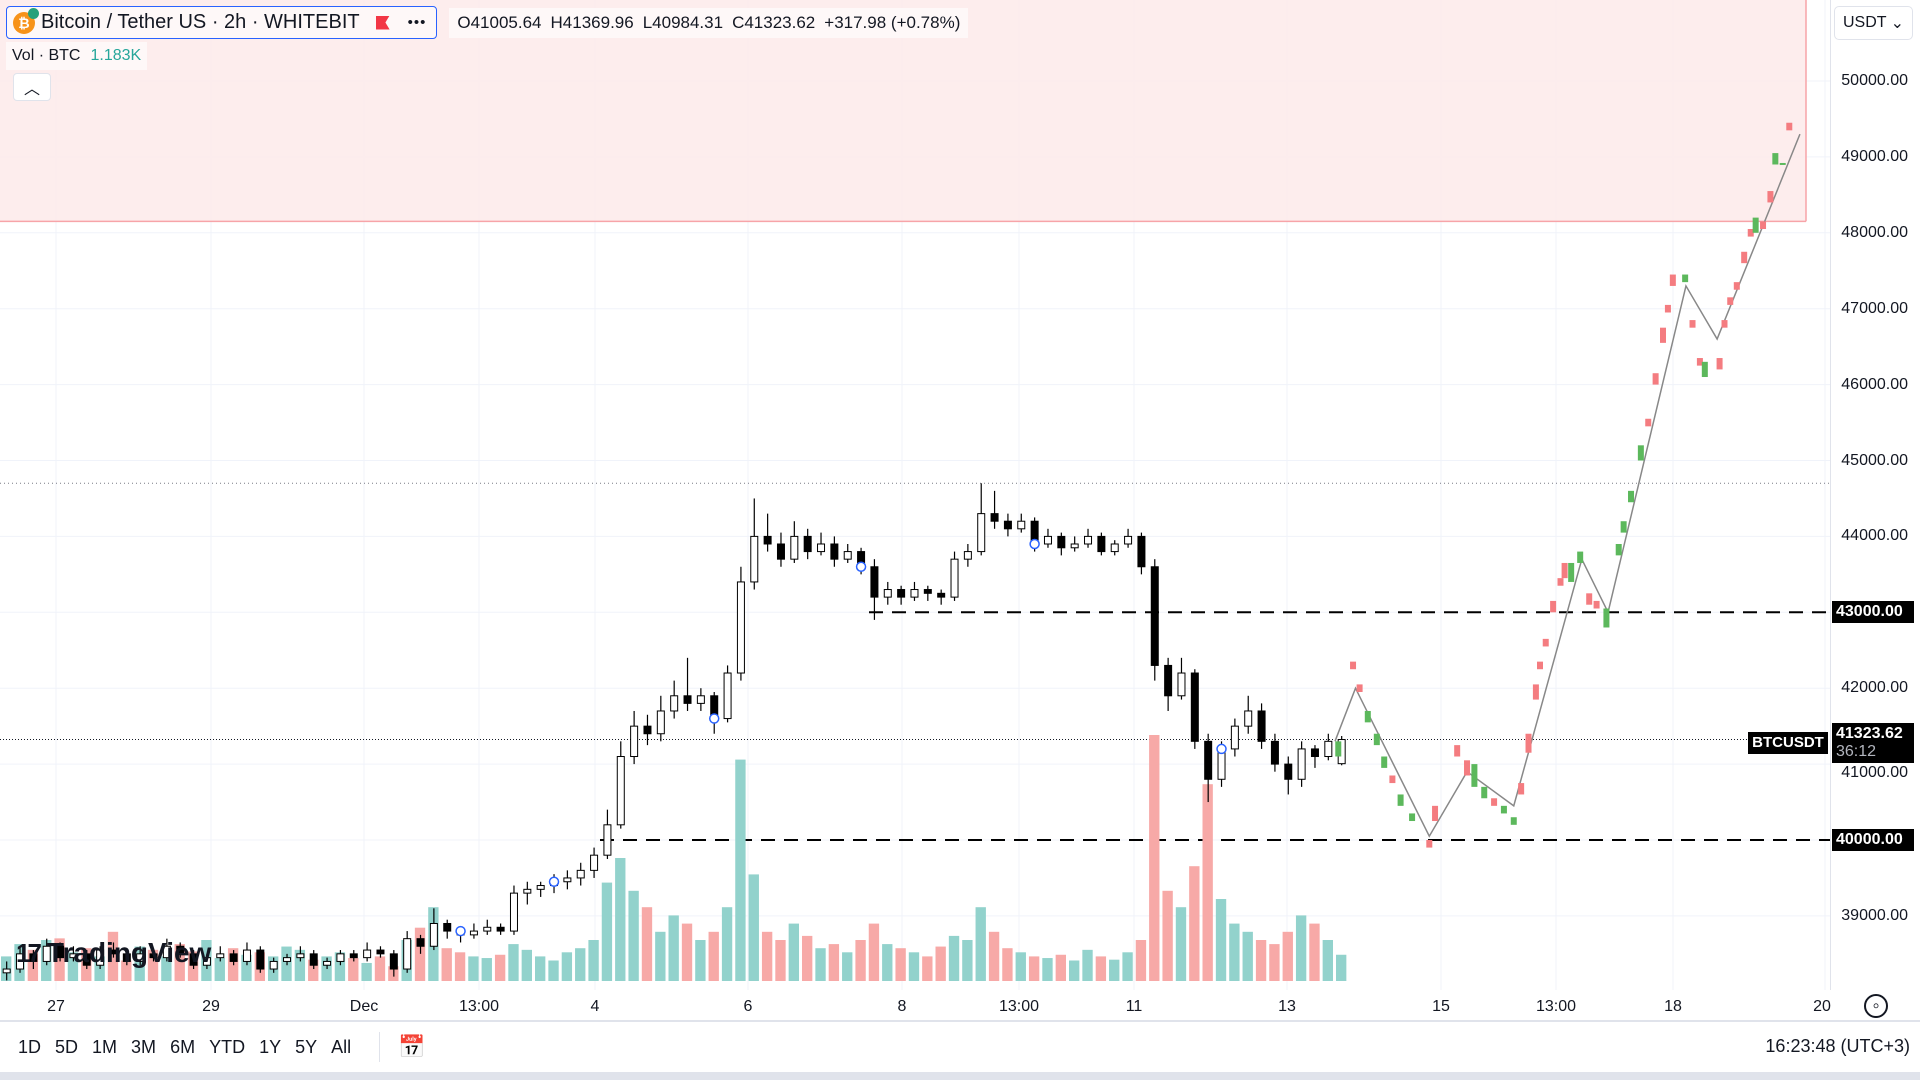 The width and height of the screenshot is (1920, 1080). Describe the element at coordinates (77, 56) in the screenshot. I see `volume-legend: Vol · BTC 1.183K` at that location.